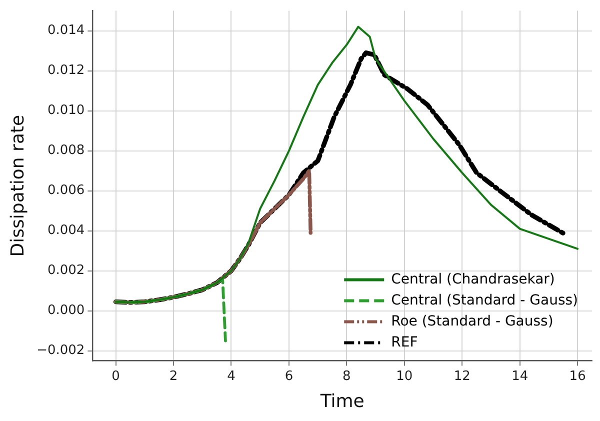 The height and width of the screenshot is (421, 600). I want to click on y-tick-label: 0.014, so click(66, 30).